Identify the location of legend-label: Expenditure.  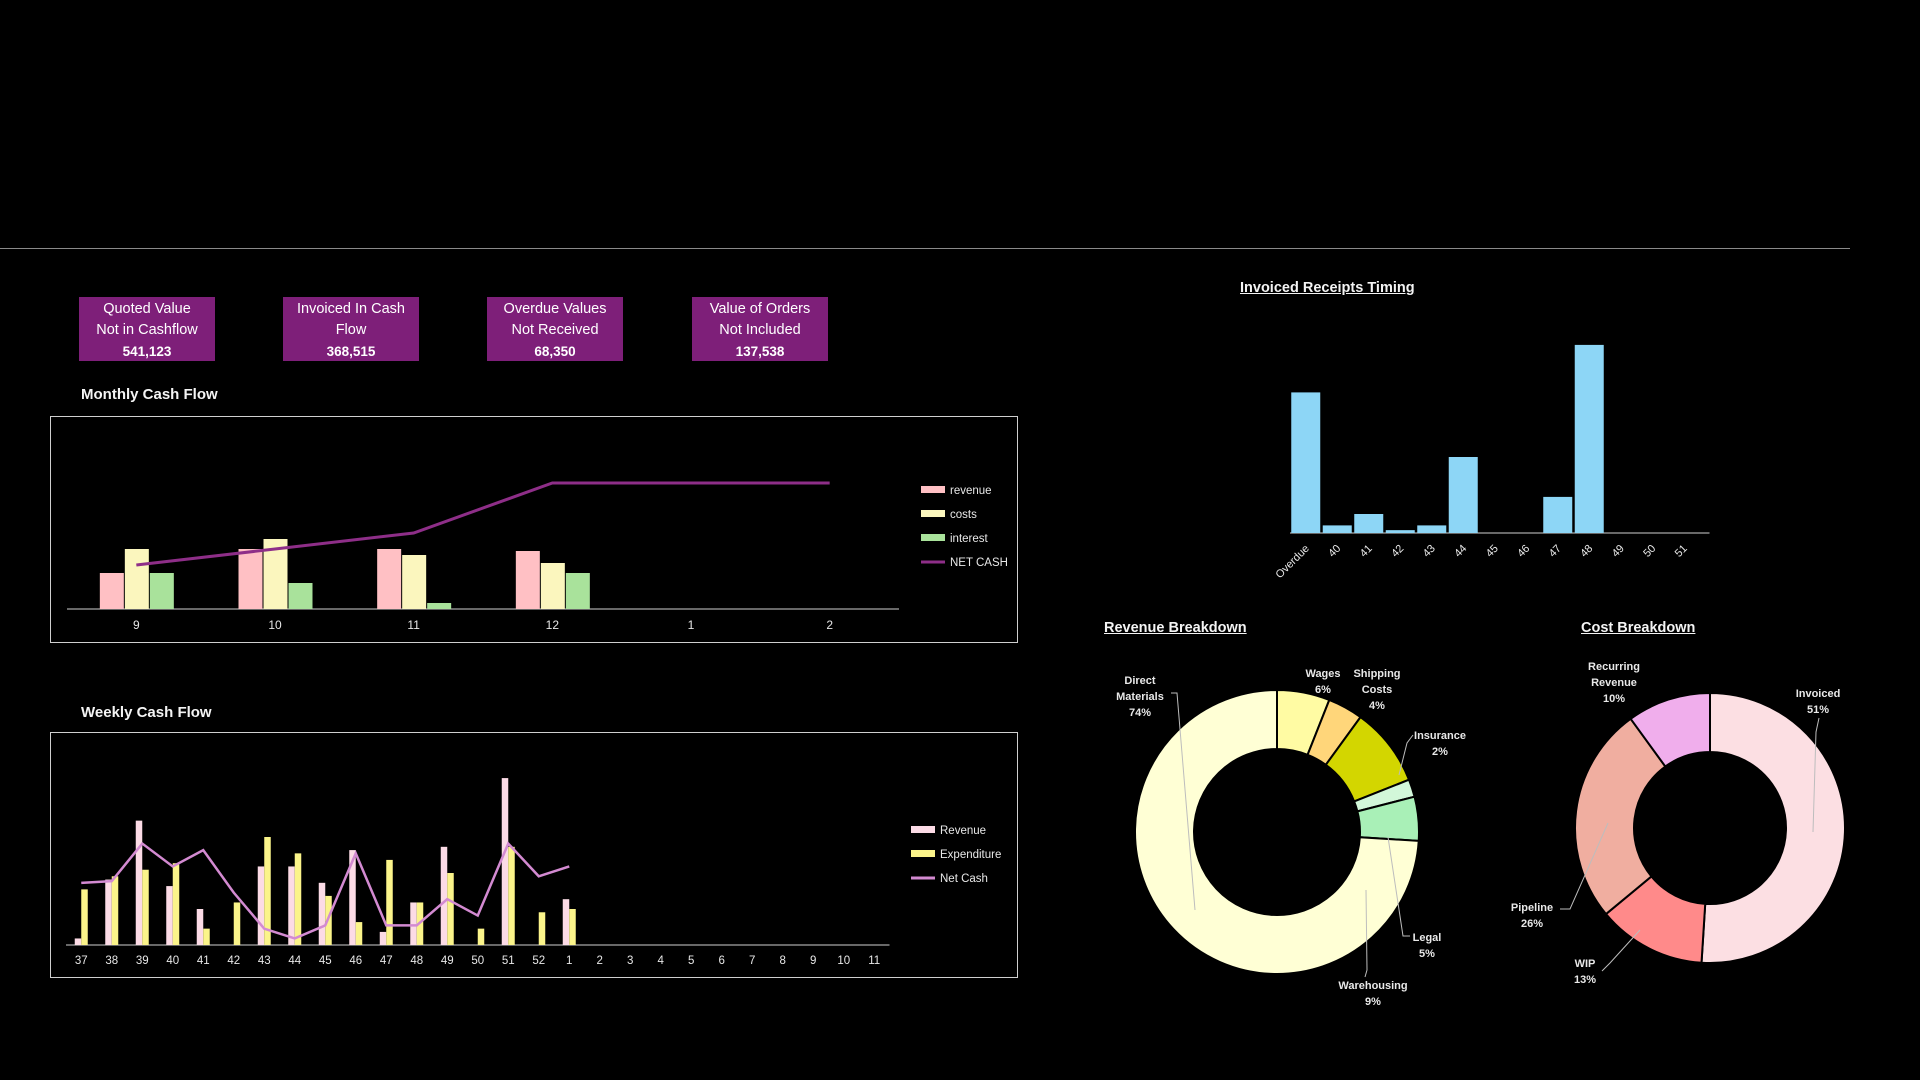
(970, 855).